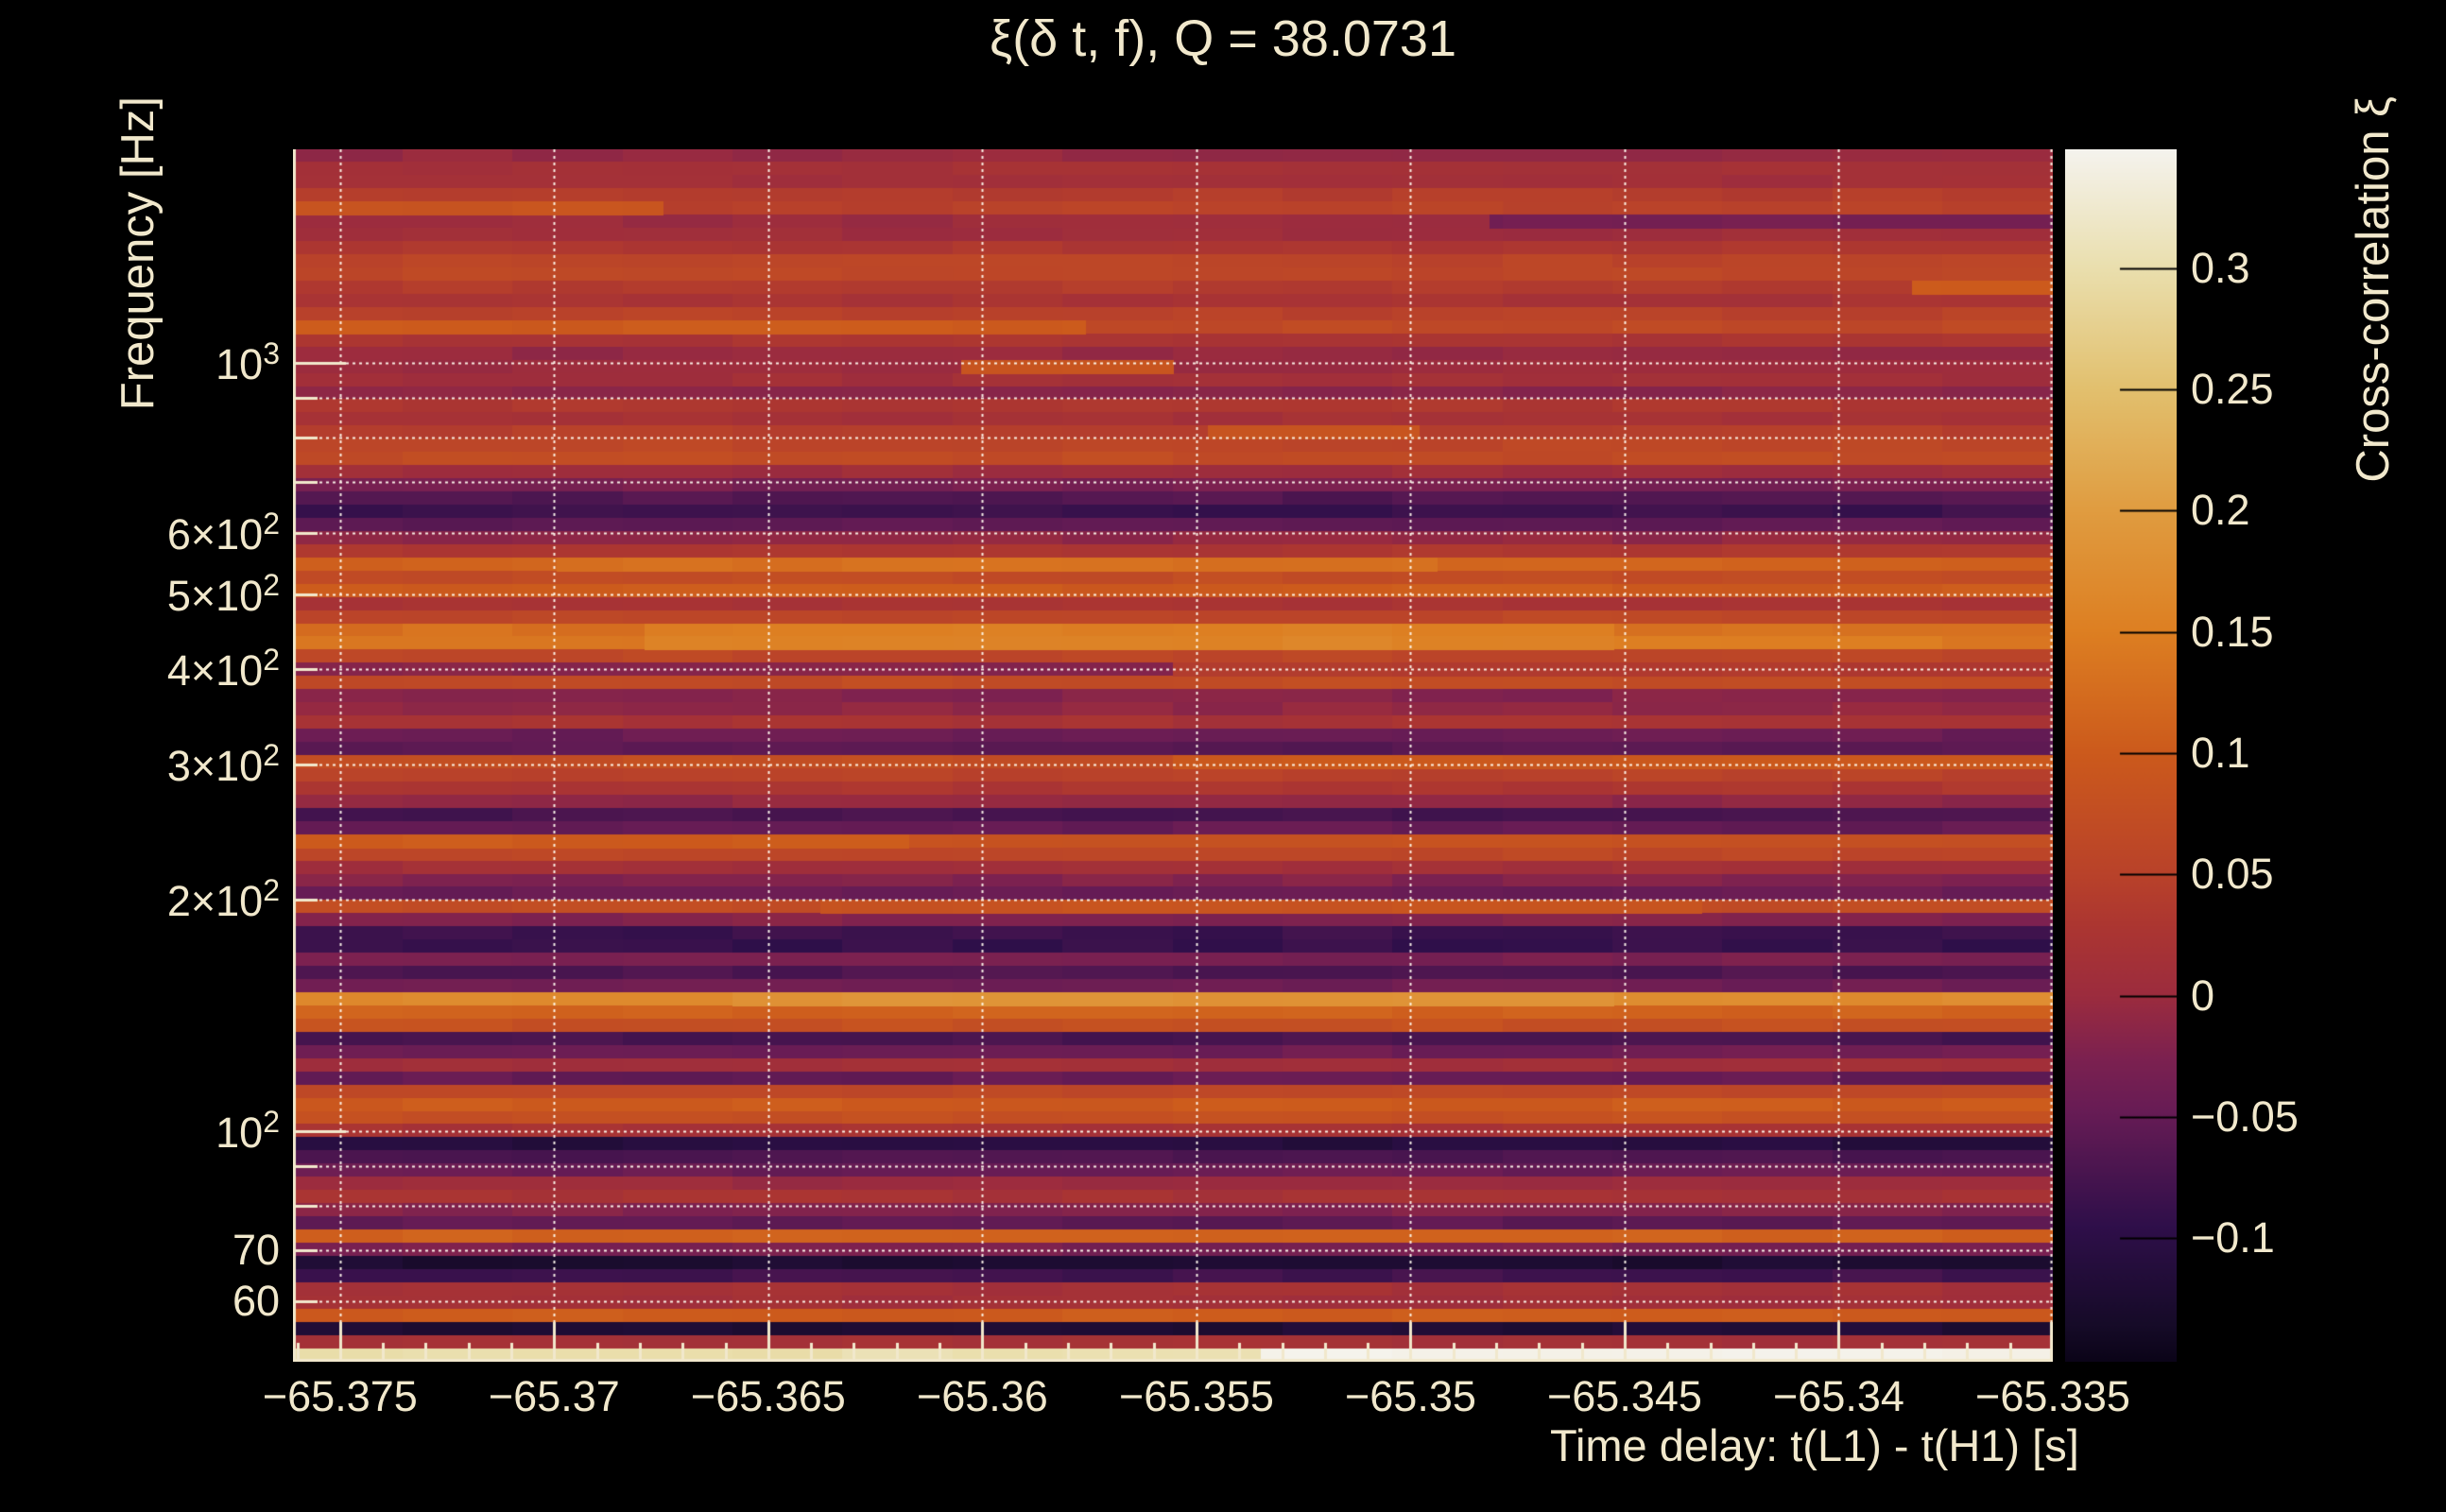  What do you see at coordinates (768, 1396) in the screenshot?
I see `x-tick-label: −65.365` at bounding box center [768, 1396].